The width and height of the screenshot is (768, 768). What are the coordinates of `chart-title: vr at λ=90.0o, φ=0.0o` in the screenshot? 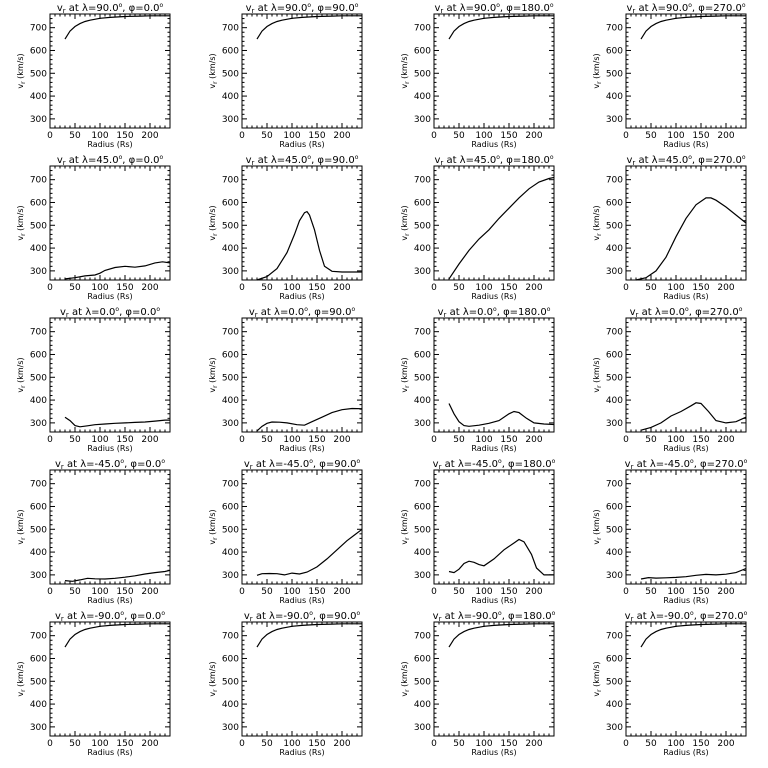 It's located at (110, 8).